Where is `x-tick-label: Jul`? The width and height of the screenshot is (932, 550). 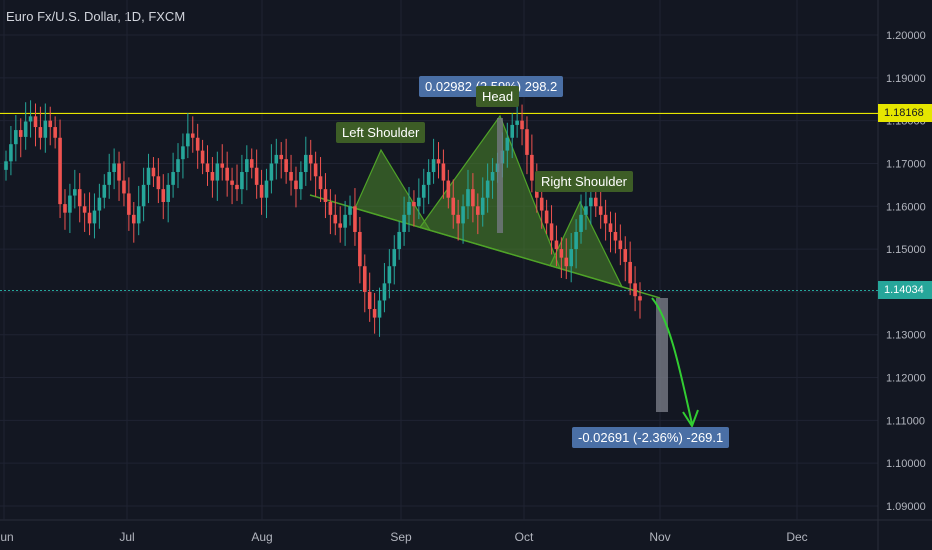 x-tick-label: Jul is located at coordinates (126, 537).